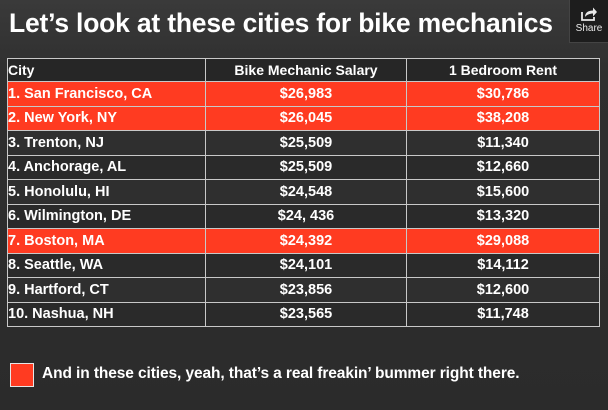 The image size is (608, 410). I want to click on salary-cell: $26,983, so click(306, 94).